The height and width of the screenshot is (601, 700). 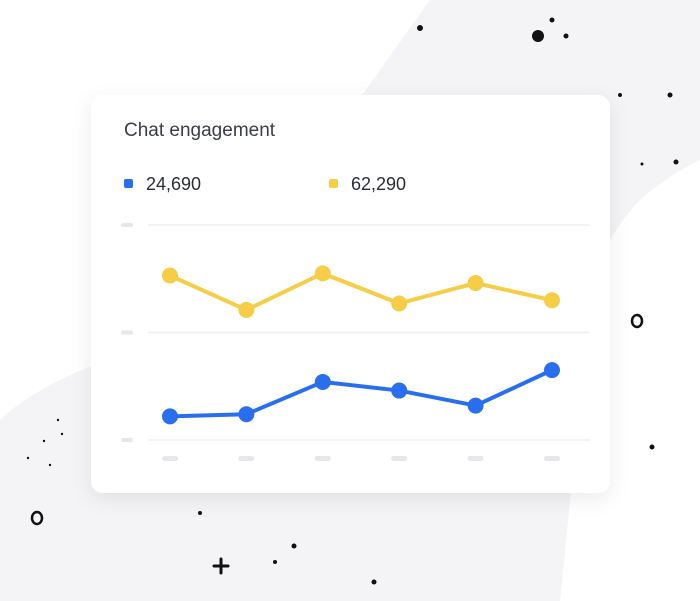 What do you see at coordinates (378, 184) in the screenshot?
I see `legend-label: 62,290` at bounding box center [378, 184].